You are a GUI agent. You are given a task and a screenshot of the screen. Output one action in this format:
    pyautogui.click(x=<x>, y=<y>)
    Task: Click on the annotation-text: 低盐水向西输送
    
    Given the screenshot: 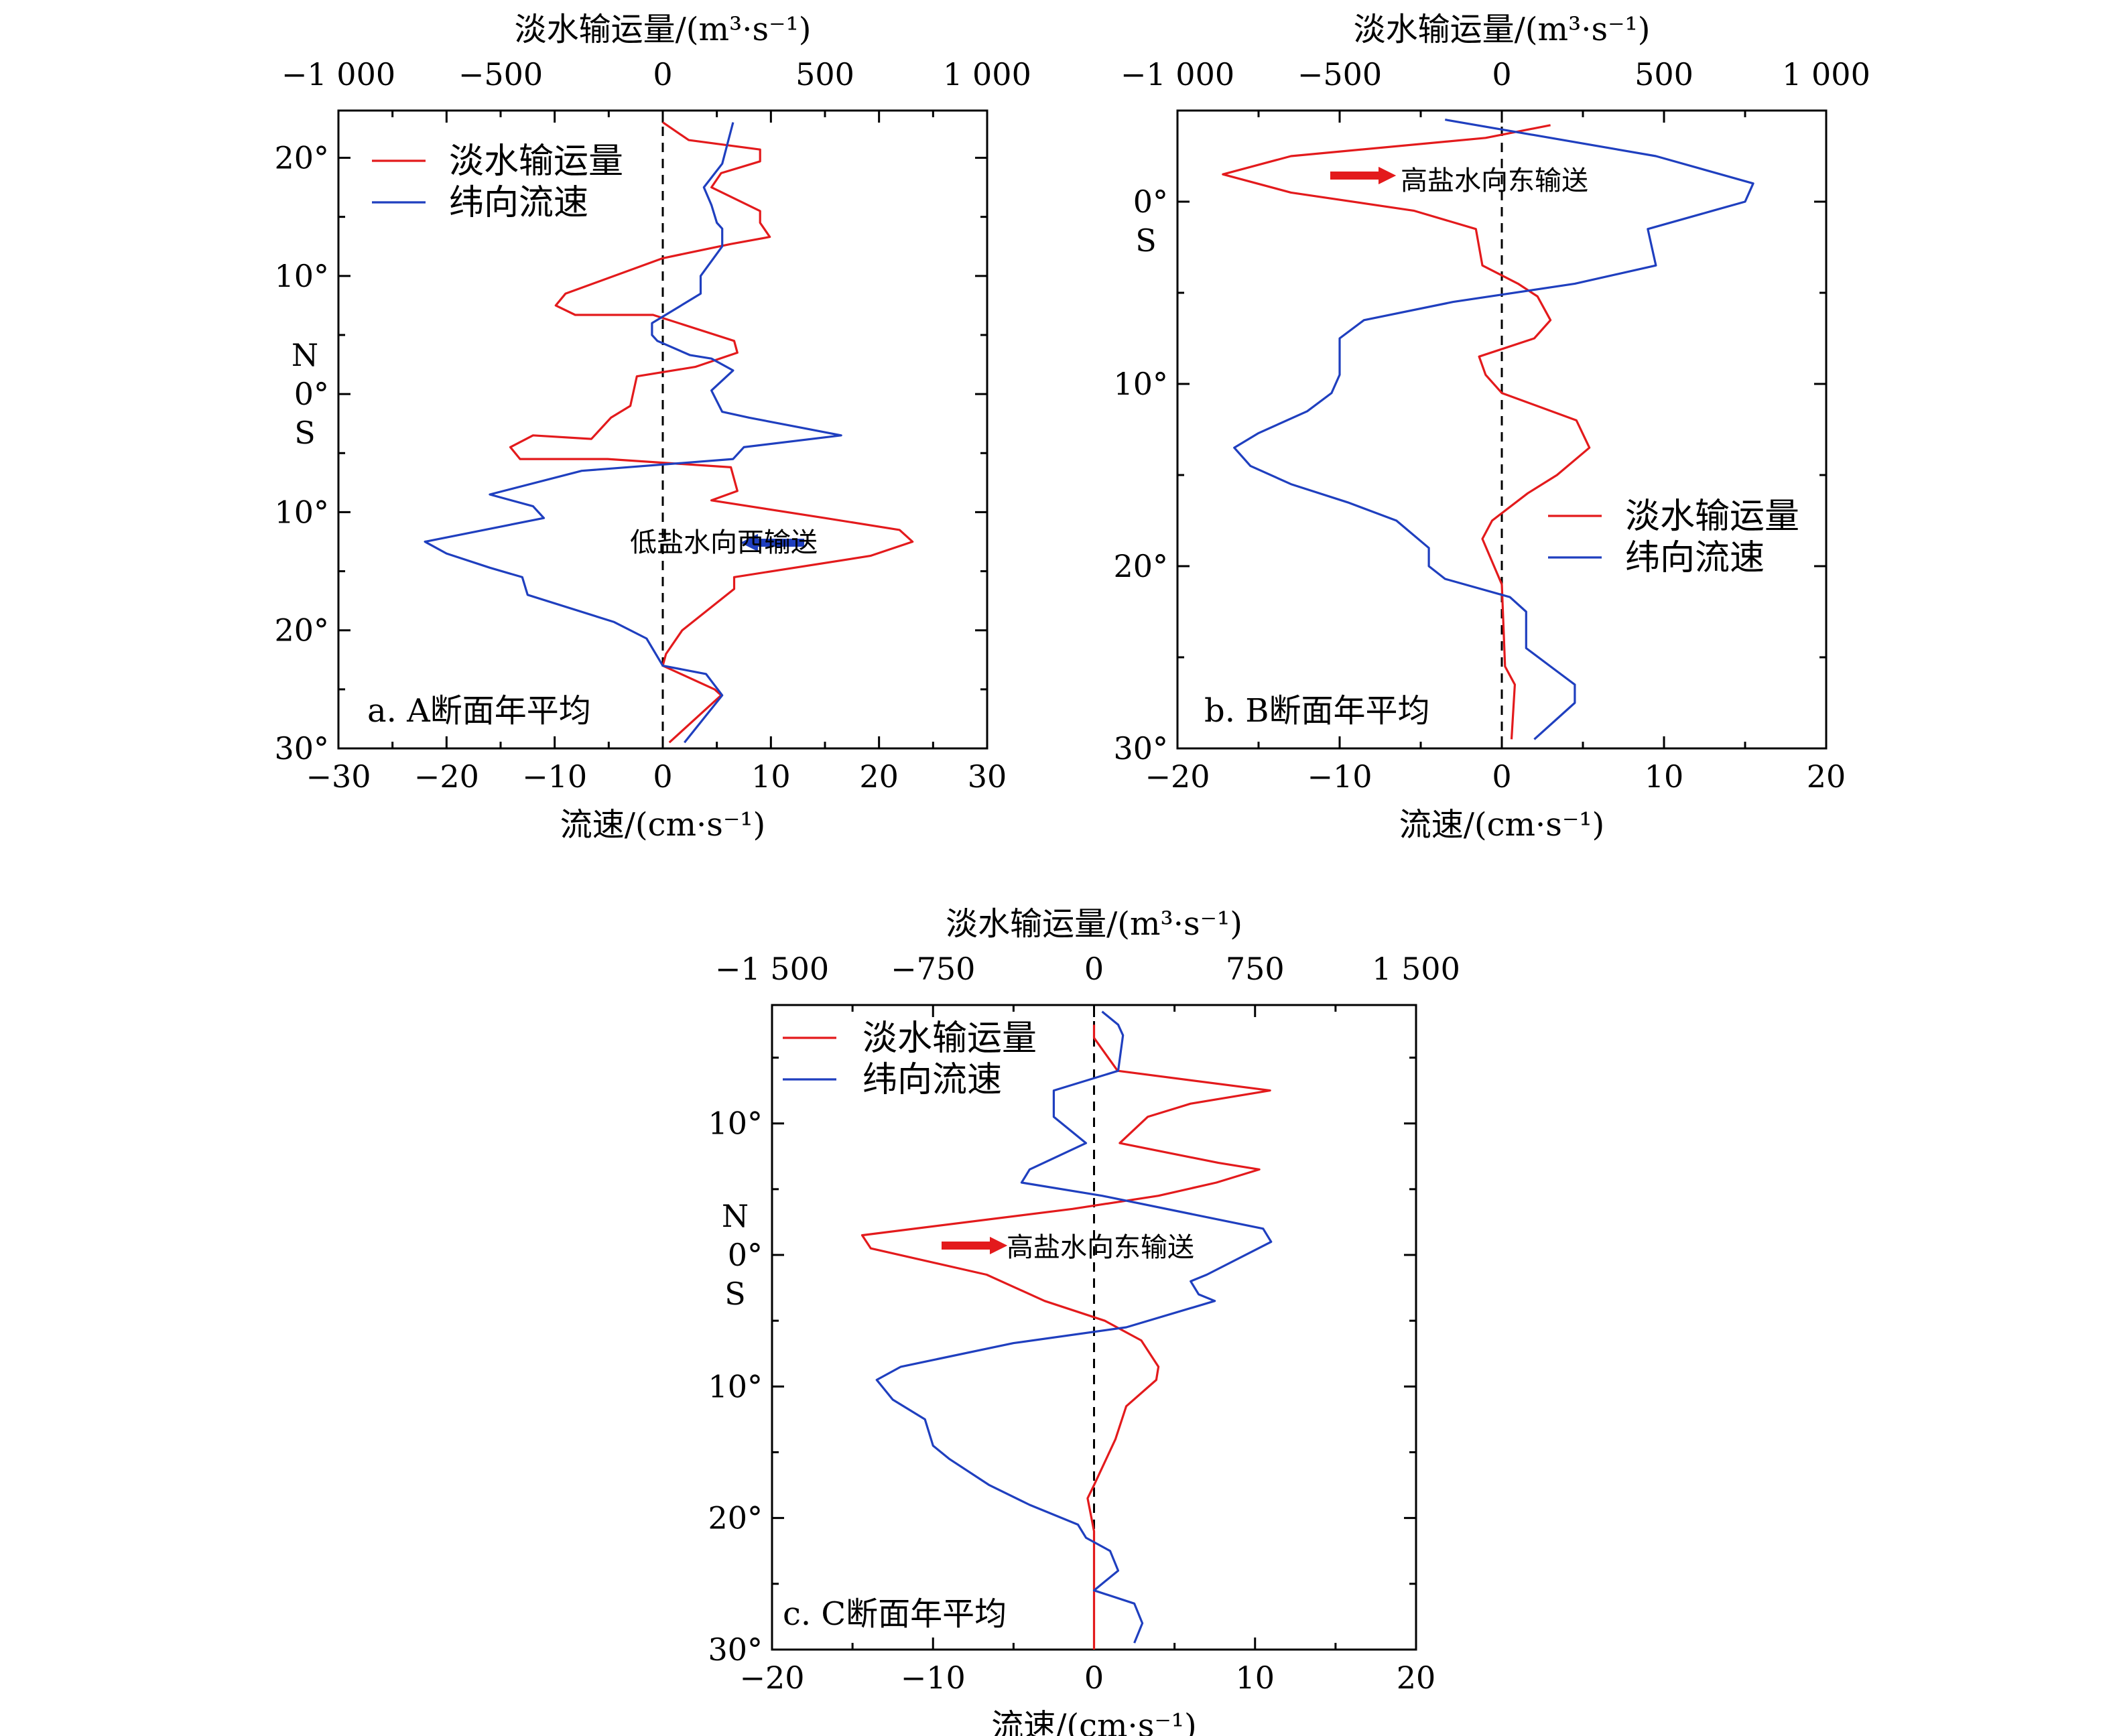 What is the action you would take?
    pyautogui.click(x=724, y=542)
    